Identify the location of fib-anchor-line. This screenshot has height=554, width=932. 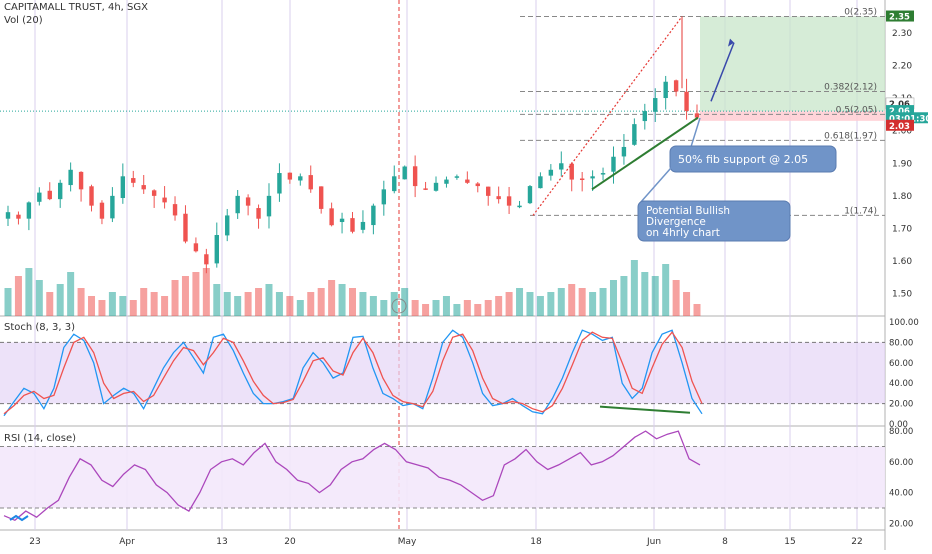
(607, 116).